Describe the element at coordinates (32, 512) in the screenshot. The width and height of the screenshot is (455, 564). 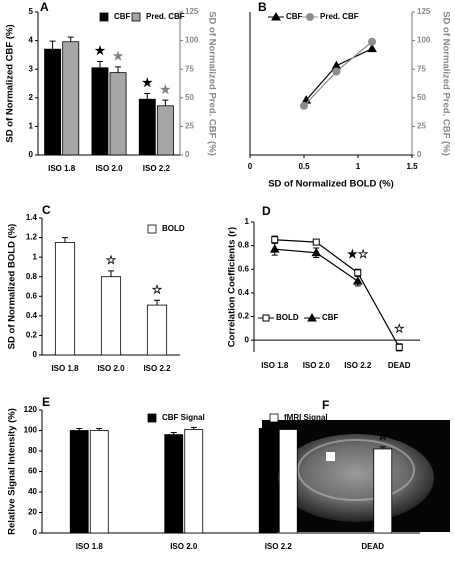
I see `y-tick-label: 20` at that location.